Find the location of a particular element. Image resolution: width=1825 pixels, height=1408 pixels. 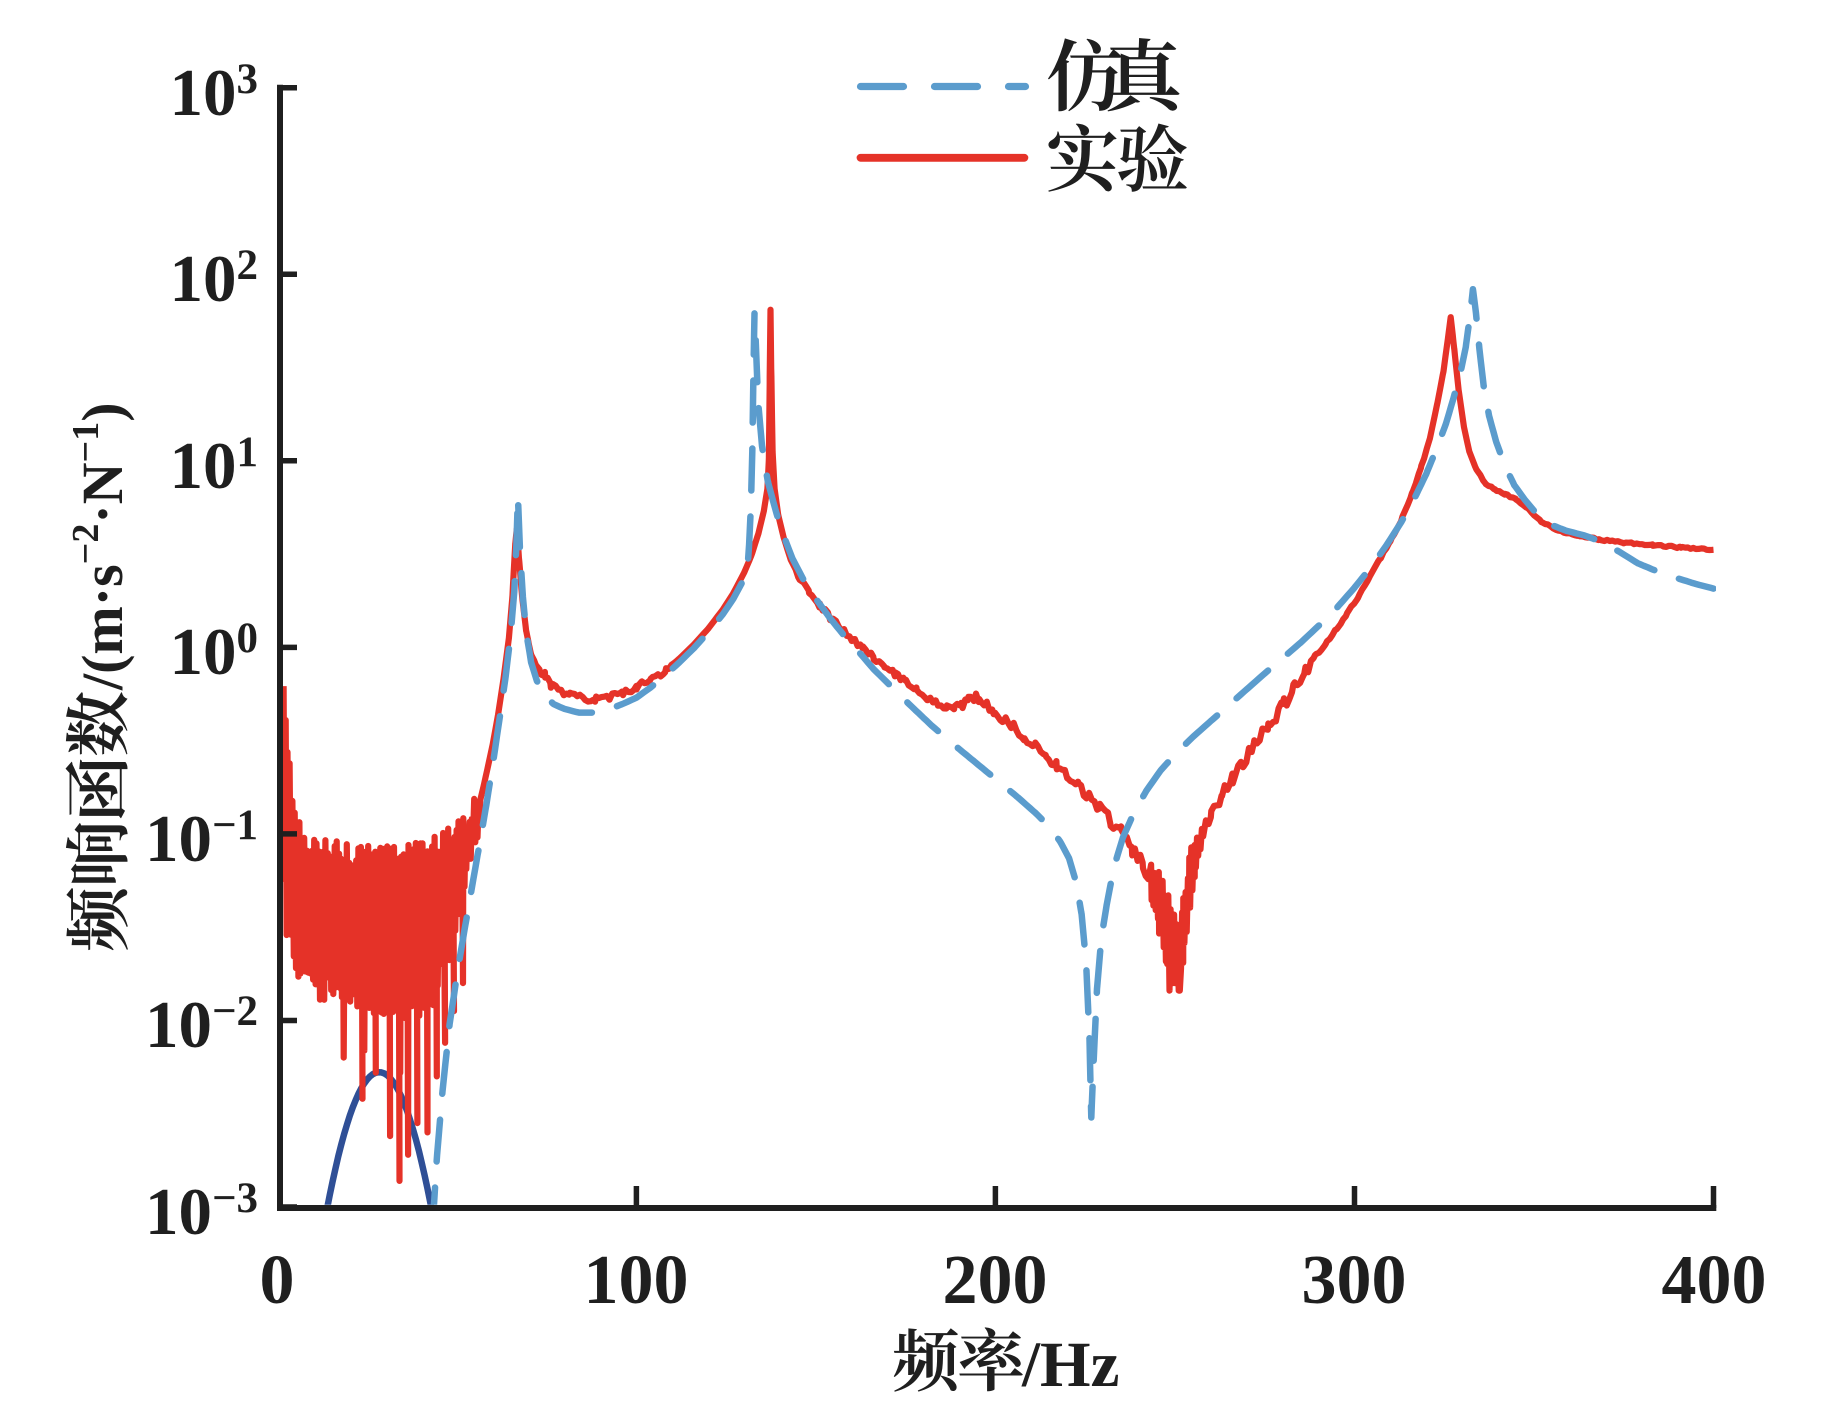

svg-text: 10⁻¹ is located at coordinates (201, 839).